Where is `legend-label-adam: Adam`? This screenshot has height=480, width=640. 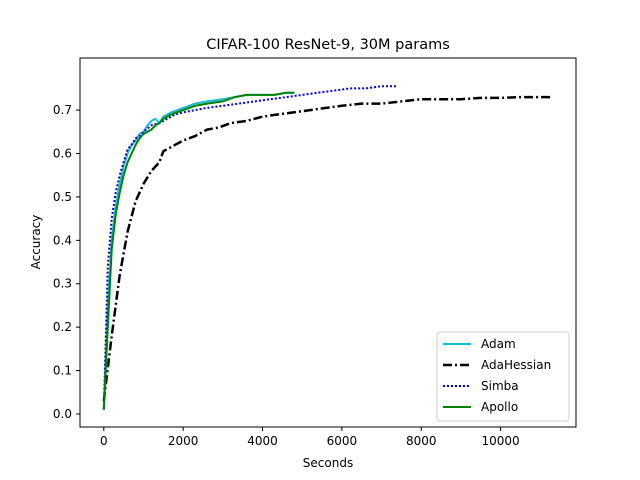
legend-label-adam: Adam is located at coordinates (498, 344).